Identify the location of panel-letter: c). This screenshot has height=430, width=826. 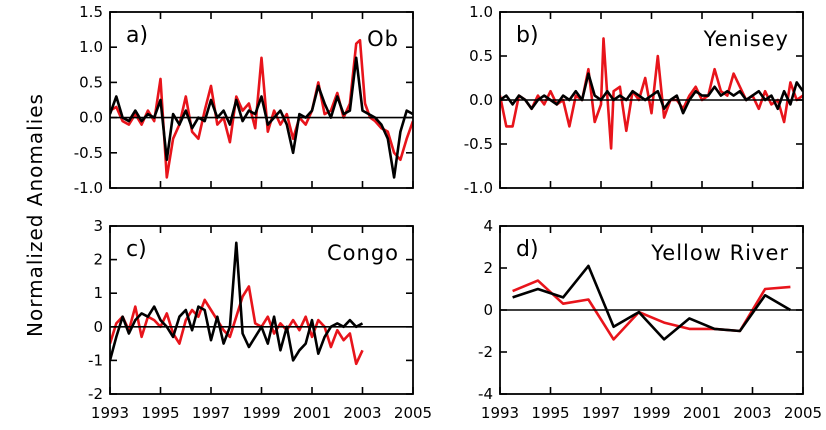
(136, 249).